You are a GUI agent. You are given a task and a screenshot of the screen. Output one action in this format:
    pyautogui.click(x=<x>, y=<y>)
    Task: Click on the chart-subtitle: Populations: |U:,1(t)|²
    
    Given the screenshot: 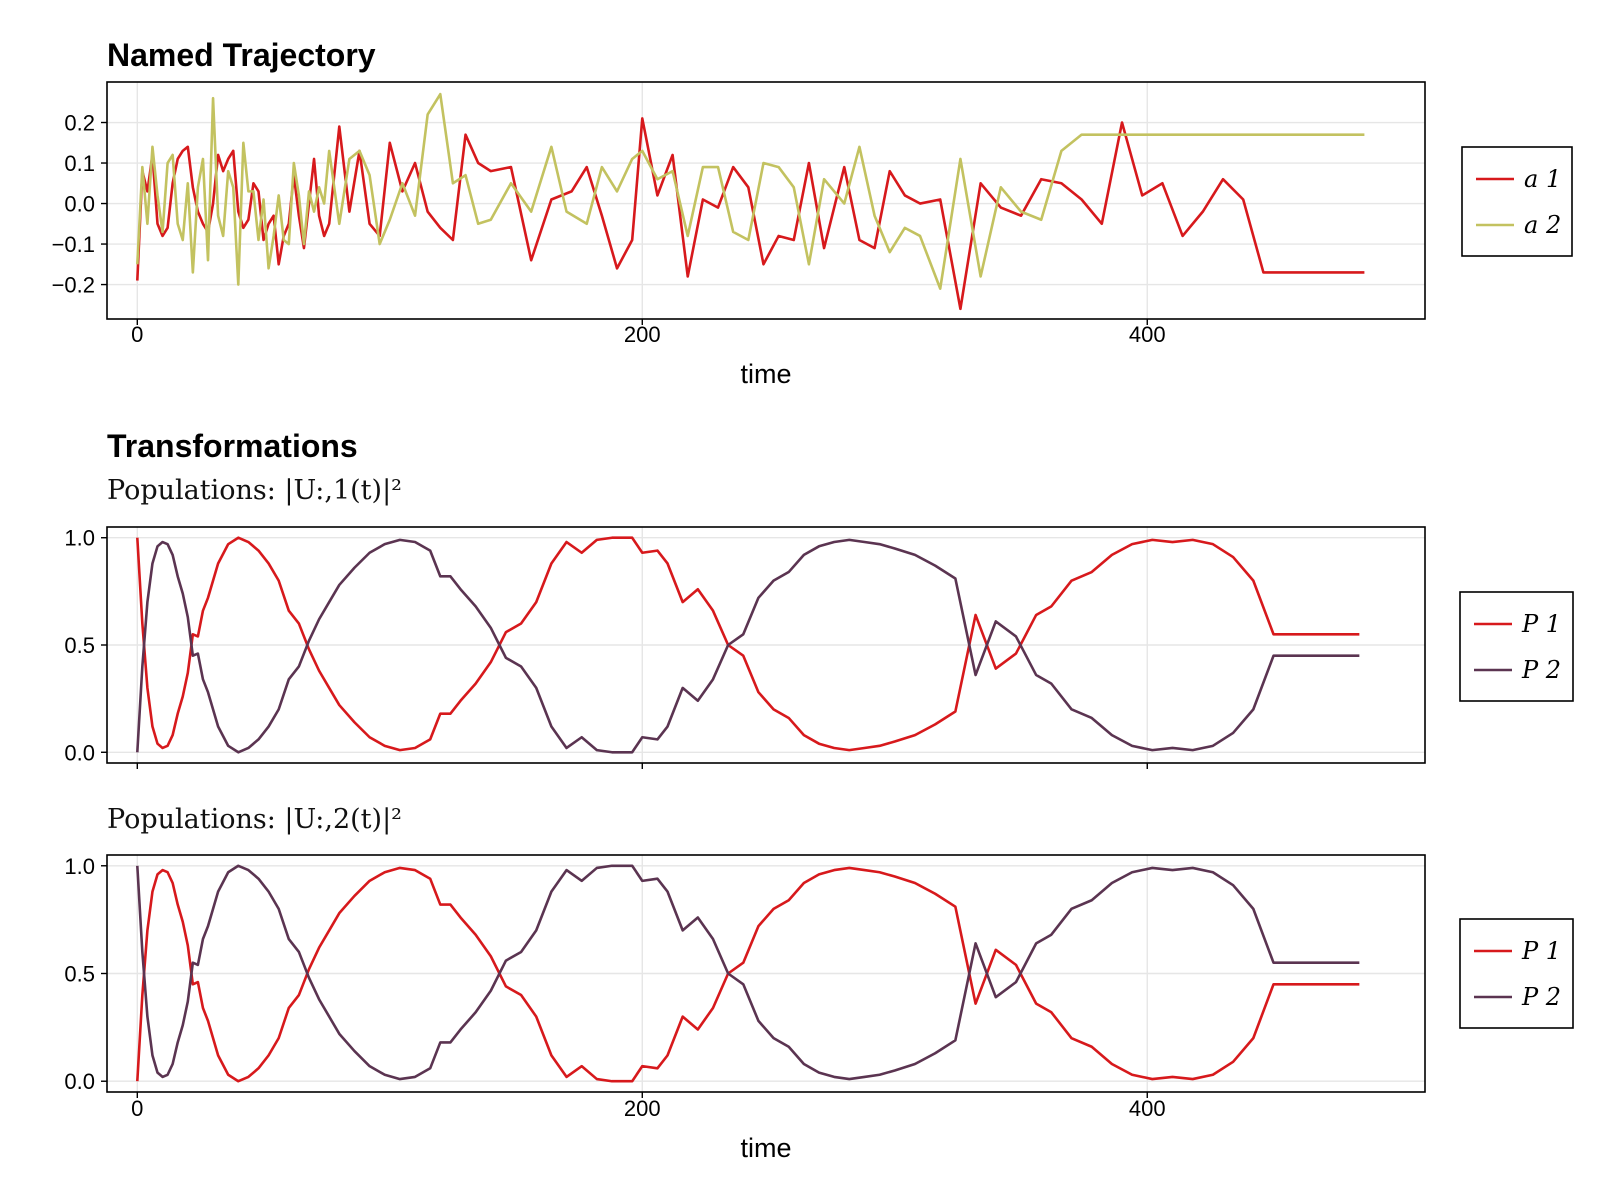 What is the action you would take?
    pyautogui.click(x=254, y=490)
    